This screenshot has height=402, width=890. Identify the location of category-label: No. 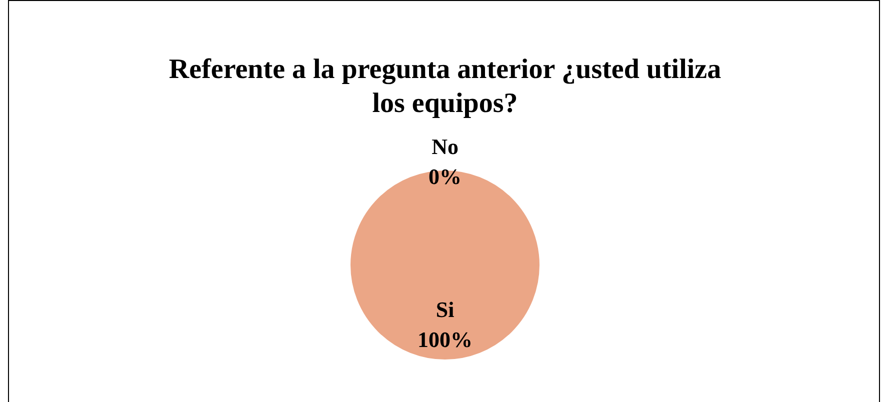
(445, 146).